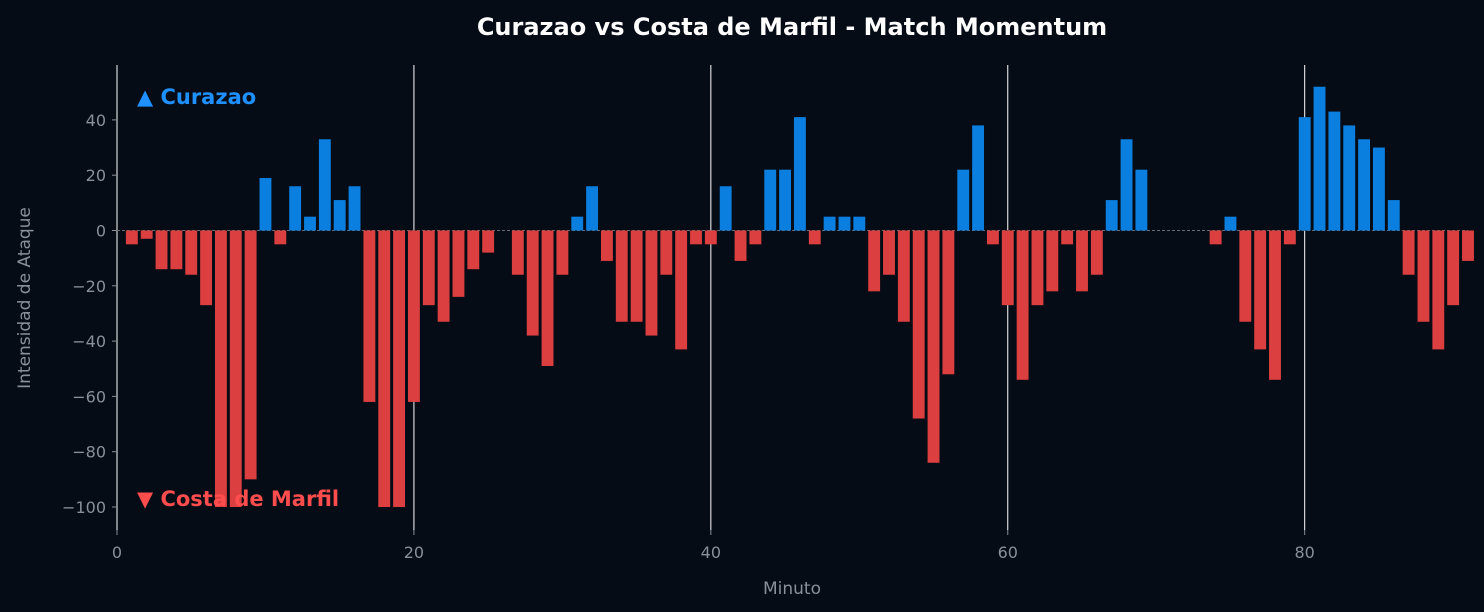  What do you see at coordinates (101, 231) in the screenshot?
I see `y-tick-label: 0` at bounding box center [101, 231].